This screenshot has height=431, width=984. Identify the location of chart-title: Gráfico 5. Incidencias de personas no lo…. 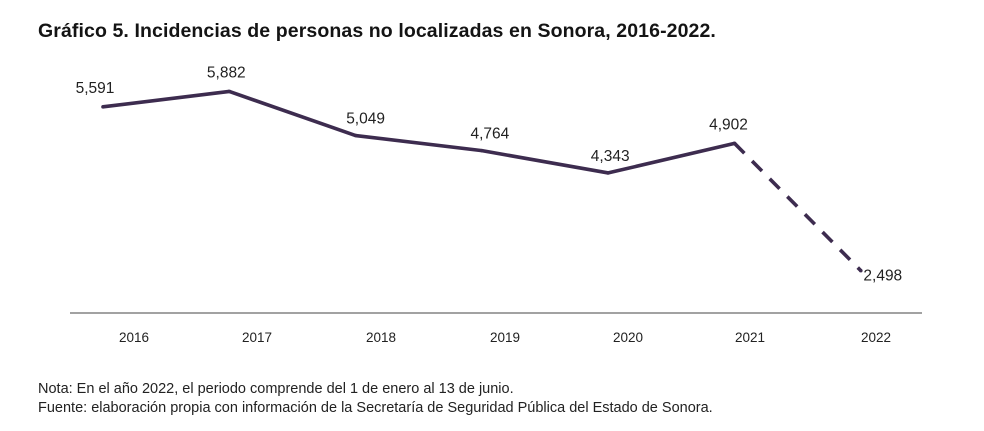
(377, 31).